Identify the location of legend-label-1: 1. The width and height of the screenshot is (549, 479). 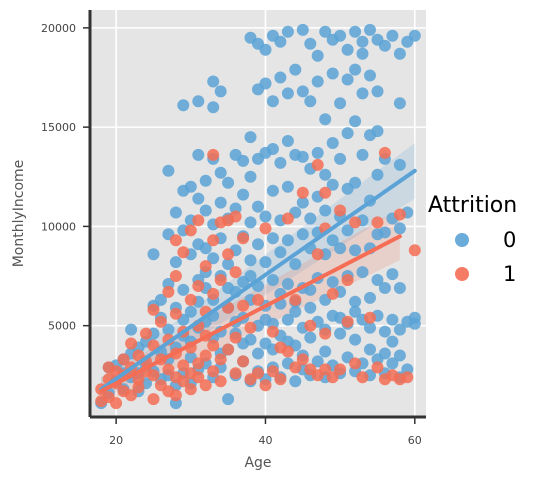
(509, 274).